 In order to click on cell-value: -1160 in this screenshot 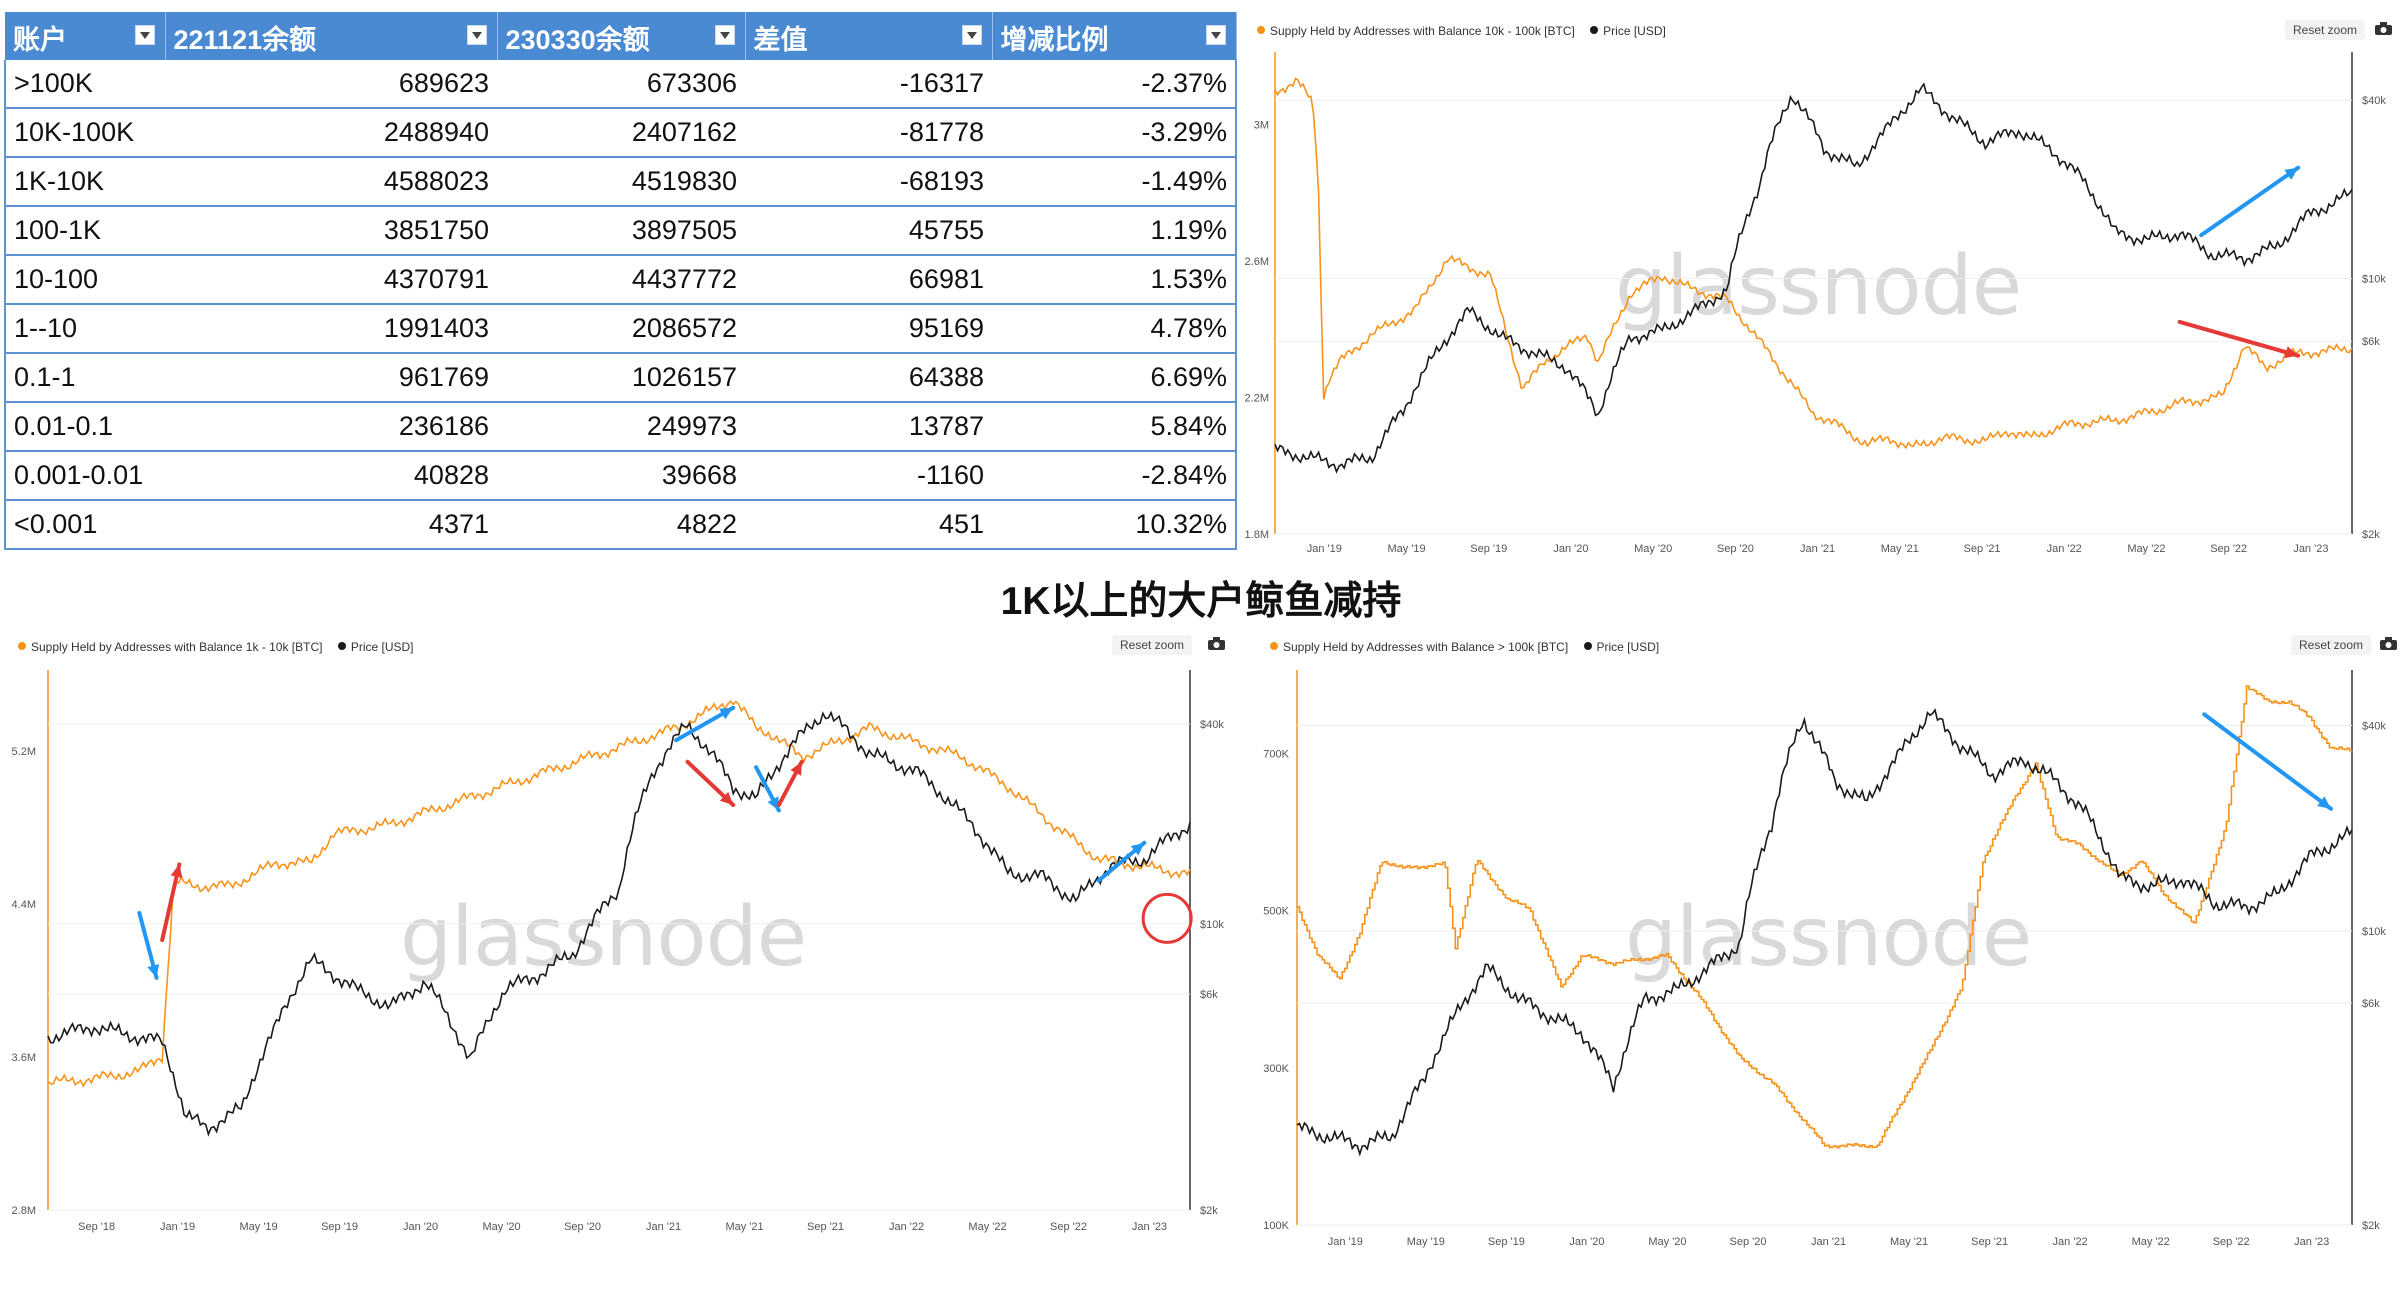, I will do `click(868, 476)`.